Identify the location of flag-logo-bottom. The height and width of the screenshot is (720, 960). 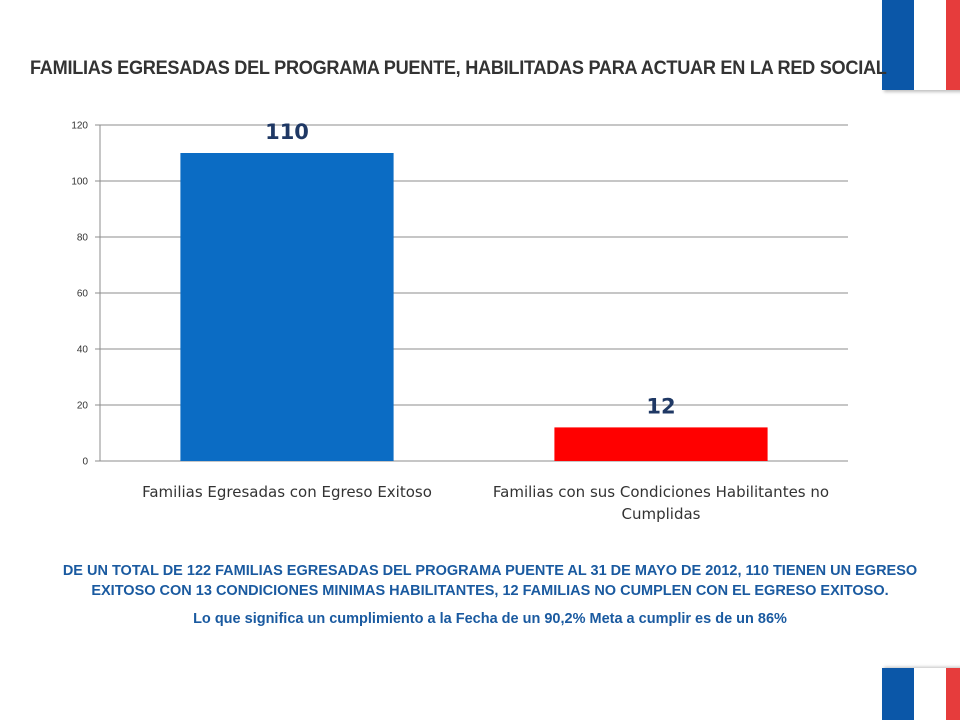
(921, 694).